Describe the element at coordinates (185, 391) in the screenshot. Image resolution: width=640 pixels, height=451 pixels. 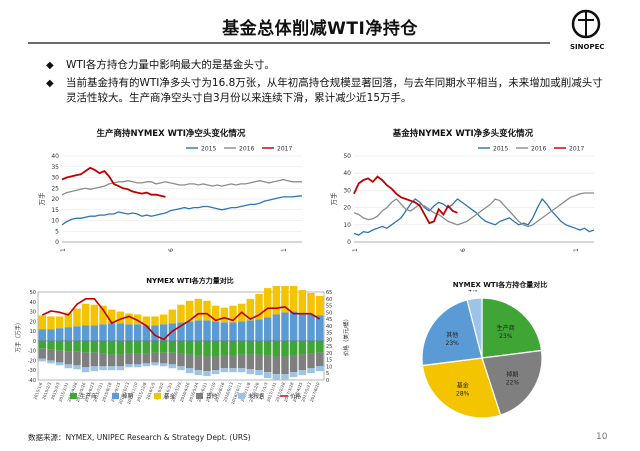
I see `x-tick-label: 2016/4/26` at that location.